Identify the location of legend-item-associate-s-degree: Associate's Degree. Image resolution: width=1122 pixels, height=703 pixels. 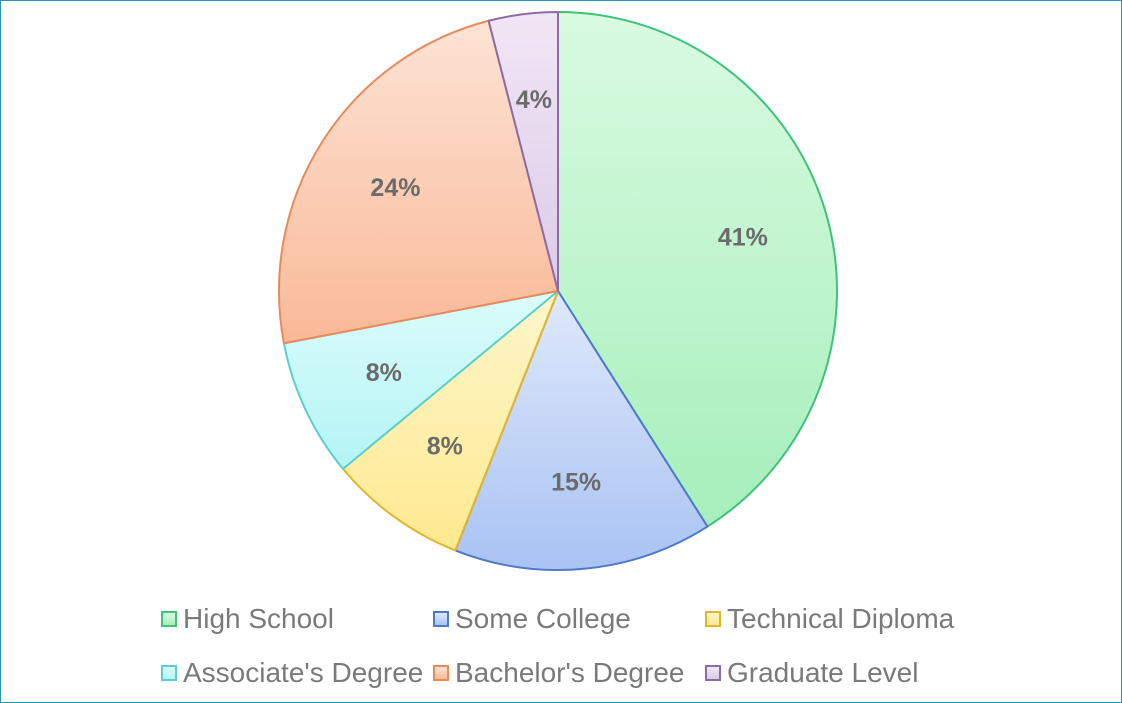
(287, 673).